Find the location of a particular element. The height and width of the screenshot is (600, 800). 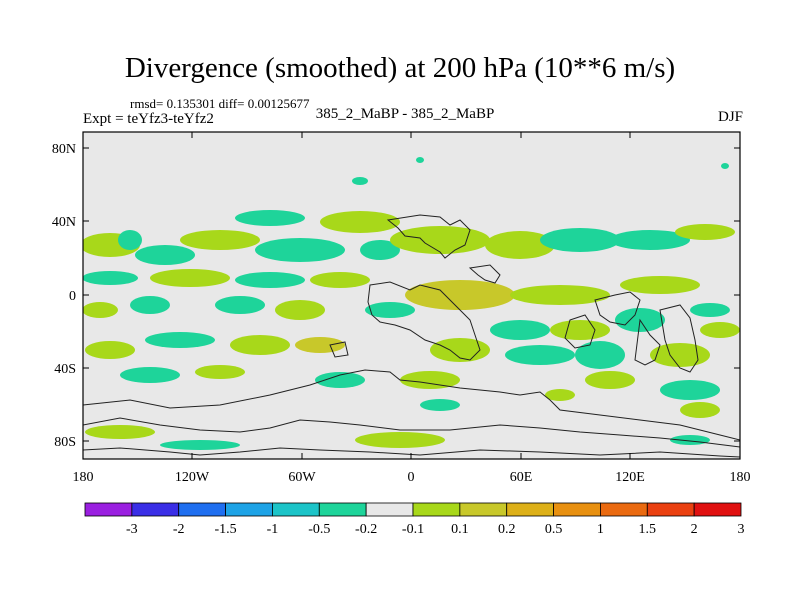

colorbar-label: -0.1 is located at coordinates (413, 529).